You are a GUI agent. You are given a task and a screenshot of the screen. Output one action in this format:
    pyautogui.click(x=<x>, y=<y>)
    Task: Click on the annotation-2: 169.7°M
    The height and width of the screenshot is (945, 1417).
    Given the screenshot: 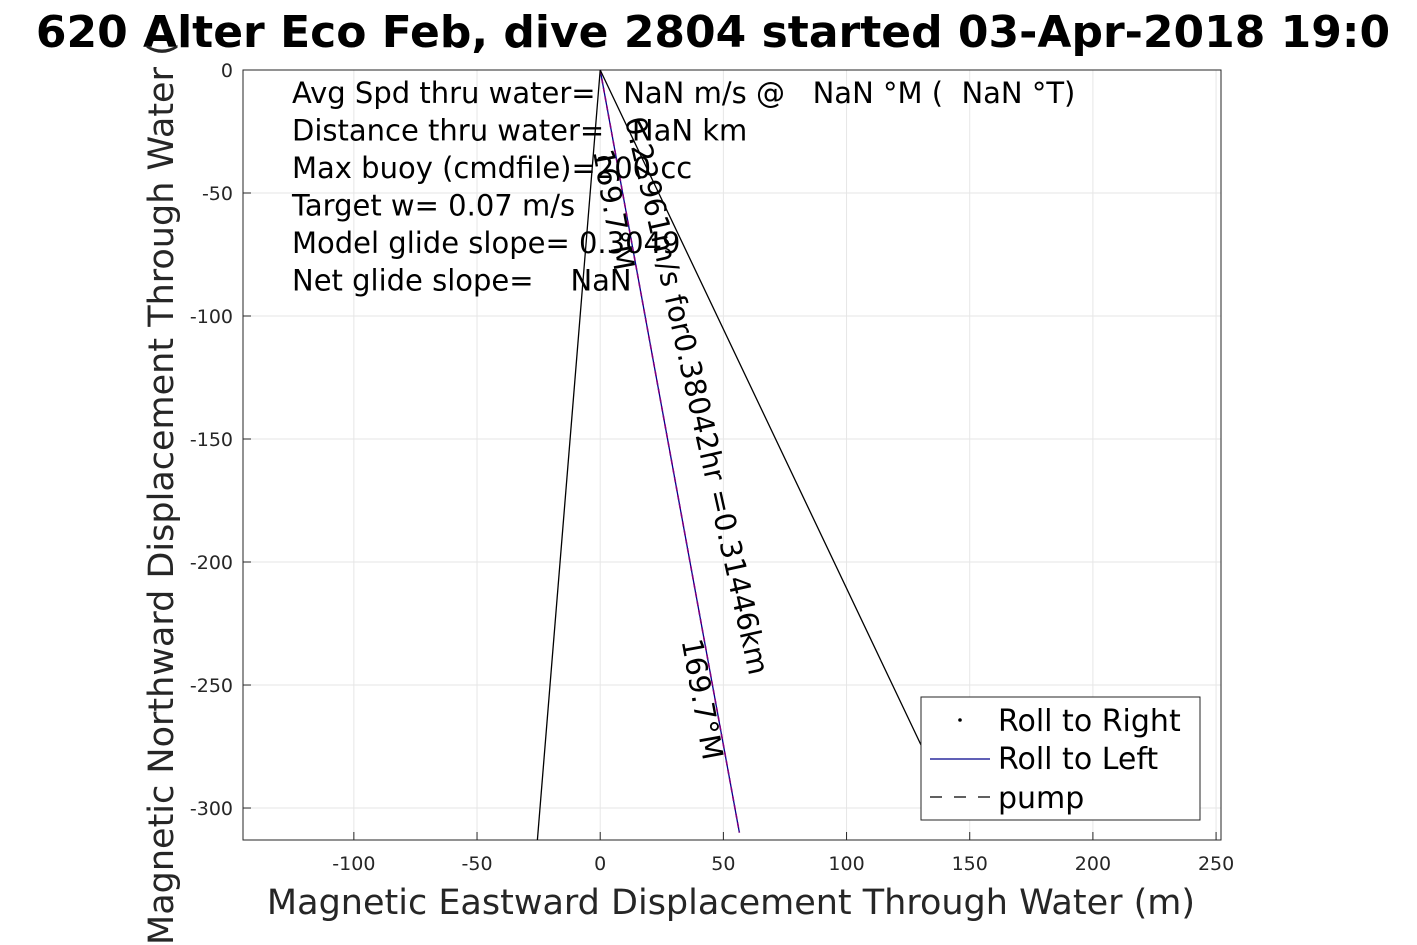 What is the action you would take?
    pyautogui.click(x=702, y=699)
    